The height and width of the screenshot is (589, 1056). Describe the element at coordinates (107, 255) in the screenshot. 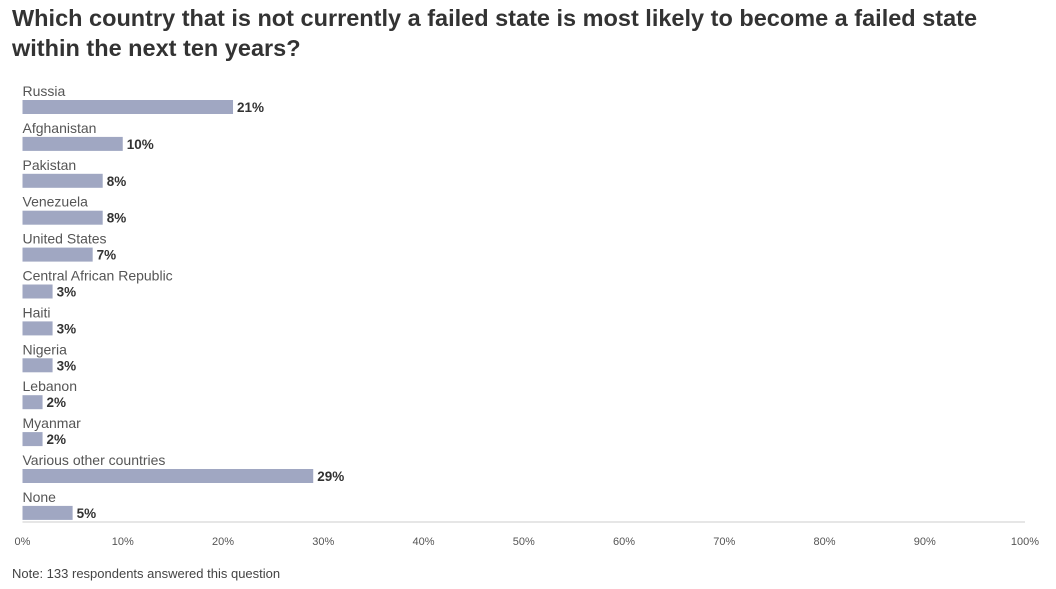

I see `bar-value-label: 7%` at that location.